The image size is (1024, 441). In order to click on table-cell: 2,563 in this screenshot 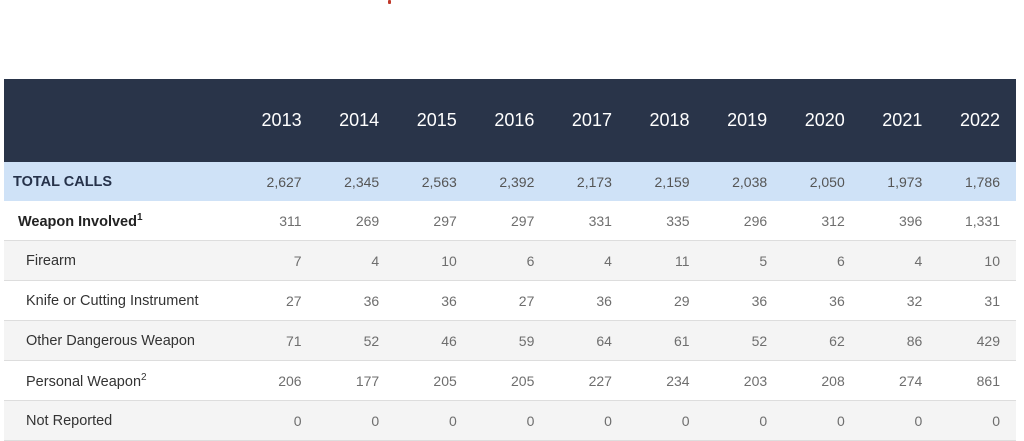, I will do `click(439, 181)`.